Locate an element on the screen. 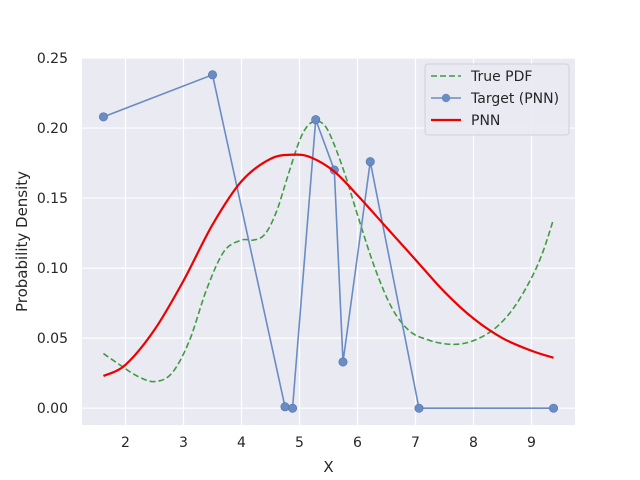 This screenshot has height=480, width=640. y-tick-label: 0.25 is located at coordinates (52, 59).